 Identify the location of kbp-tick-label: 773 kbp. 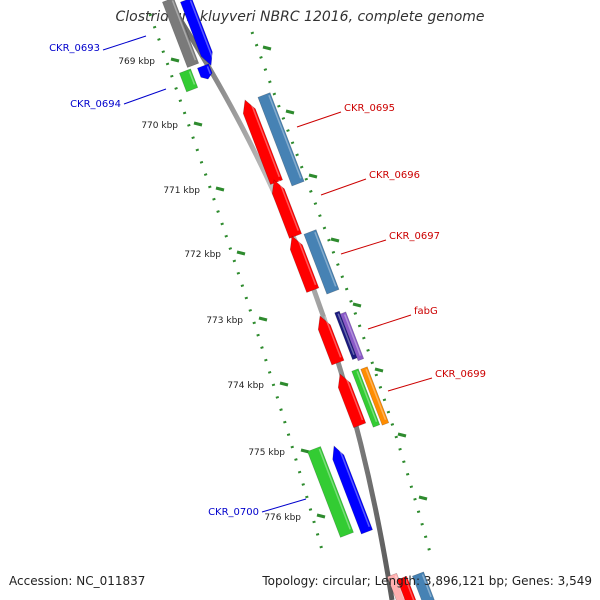
(224, 321).